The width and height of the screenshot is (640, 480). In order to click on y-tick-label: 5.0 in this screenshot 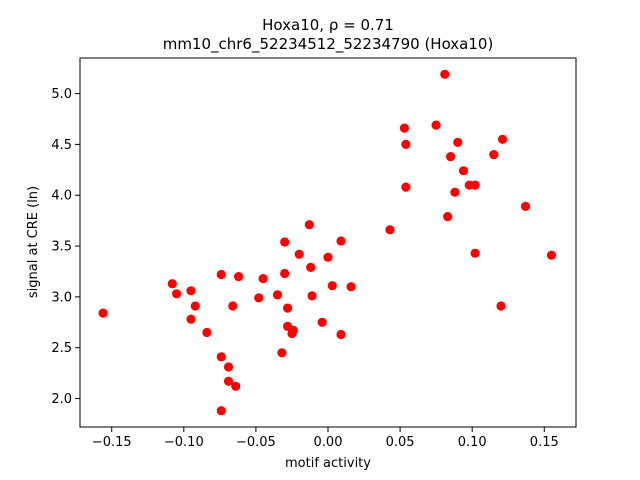, I will do `click(61, 94)`.